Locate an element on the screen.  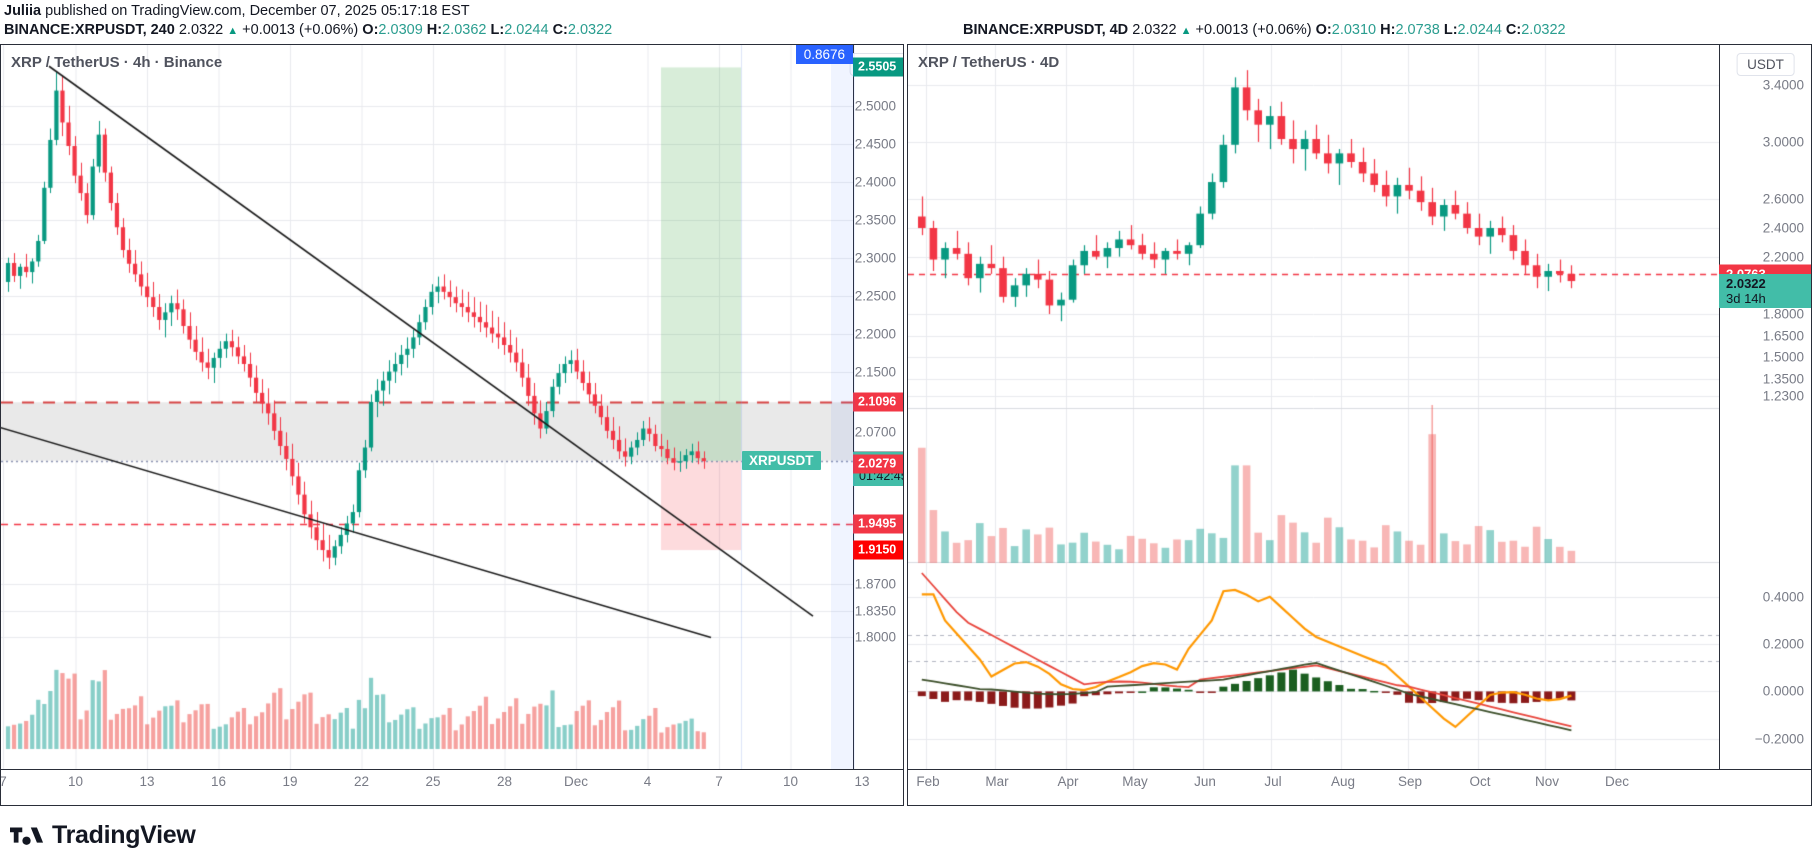
right-y-tick-price: 1.6500 is located at coordinates (1783, 336).